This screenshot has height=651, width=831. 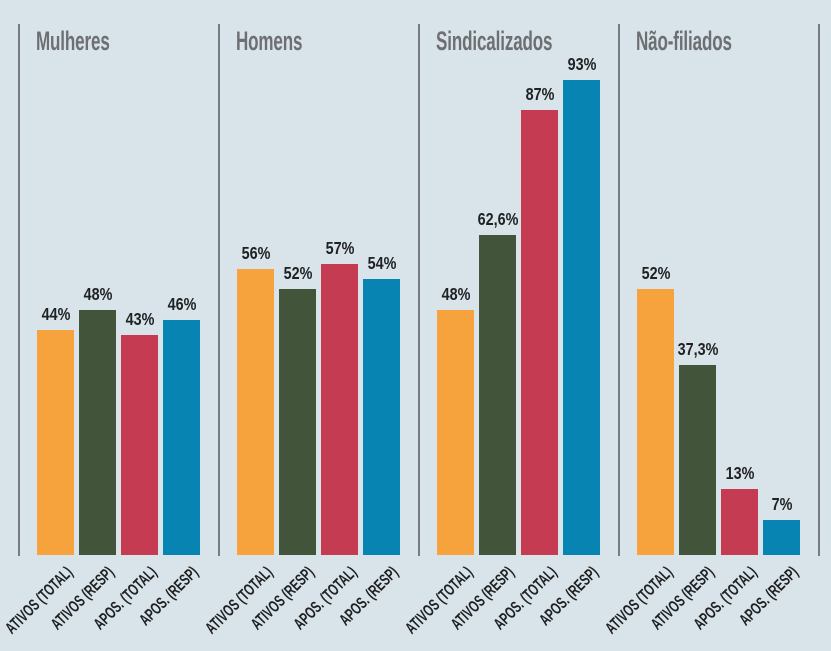 I want to click on bar-value-label: 43%, so click(x=140, y=319).